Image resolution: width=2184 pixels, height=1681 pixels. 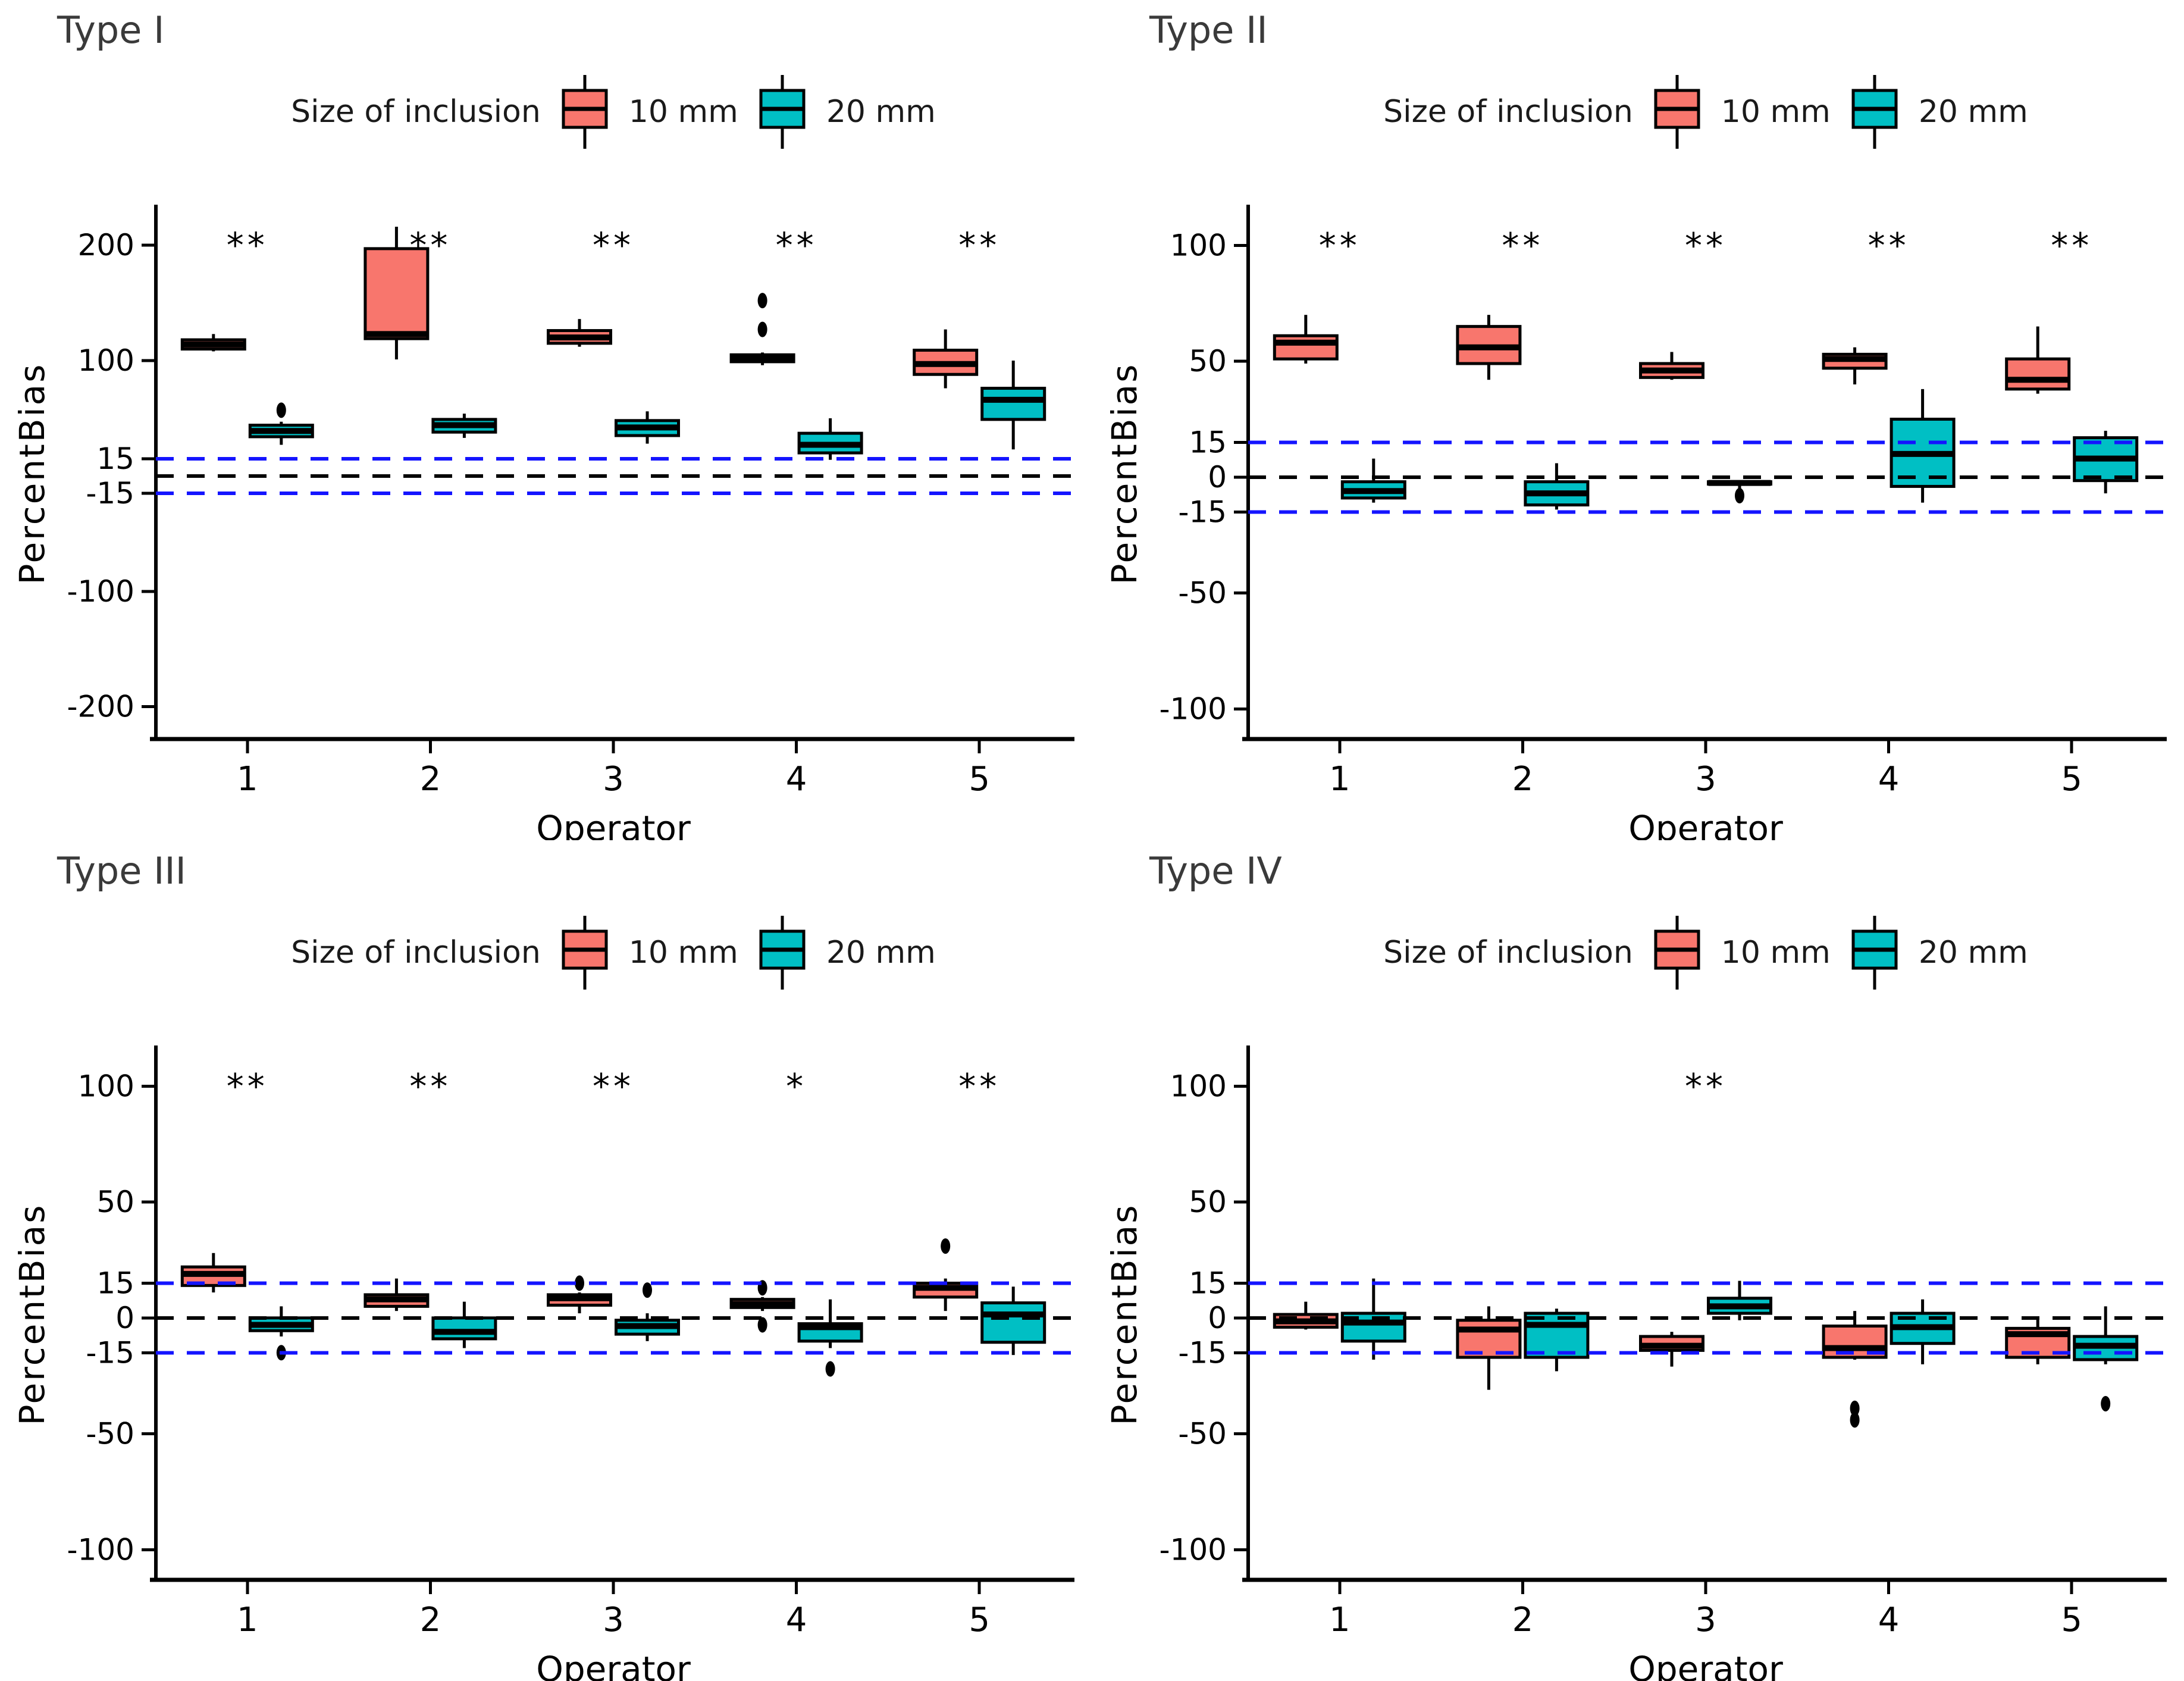 I want to click on chart-title: Type I, so click(x=111, y=30).